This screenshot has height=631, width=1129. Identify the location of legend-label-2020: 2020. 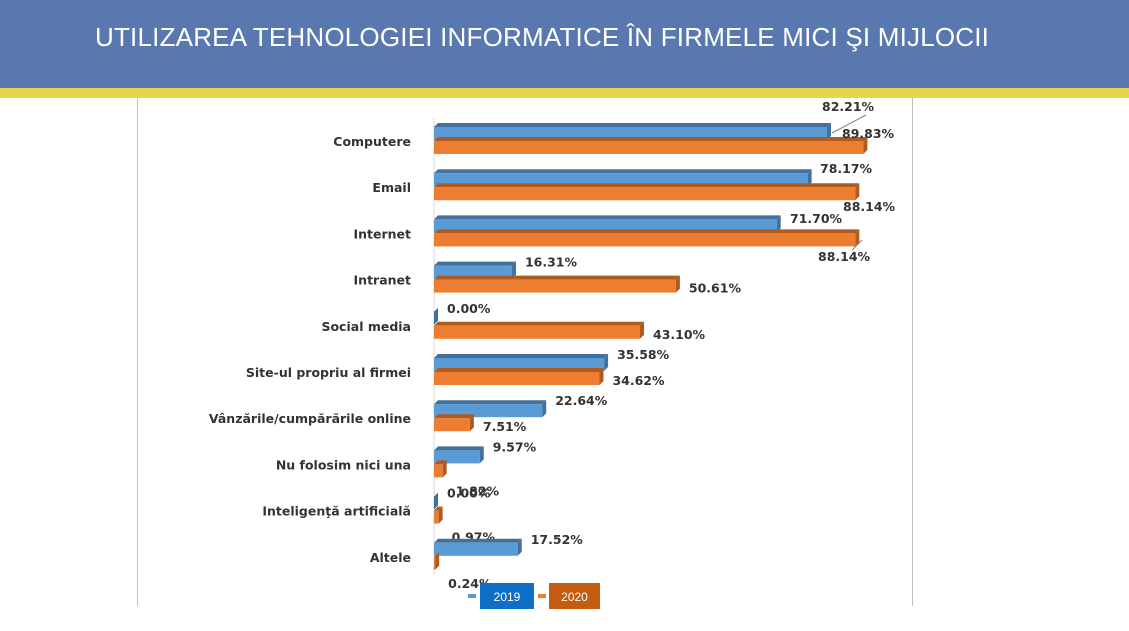
(574, 597).